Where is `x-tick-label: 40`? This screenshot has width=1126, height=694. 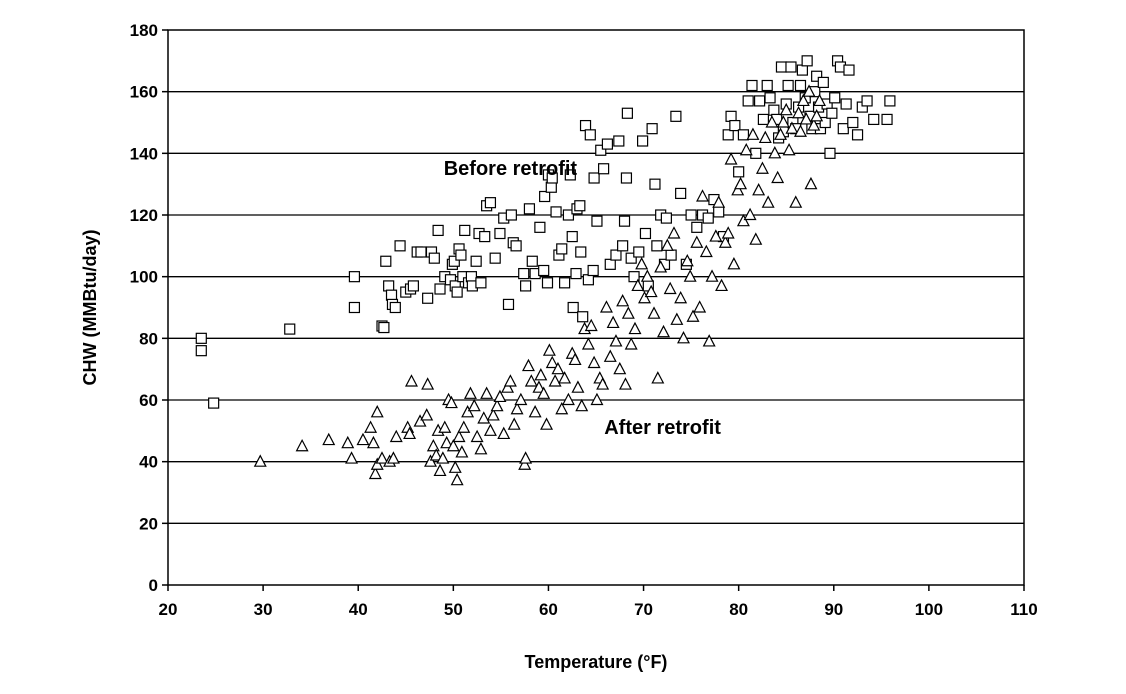 x-tick-label: 40 is located at coordinates (358, 609).